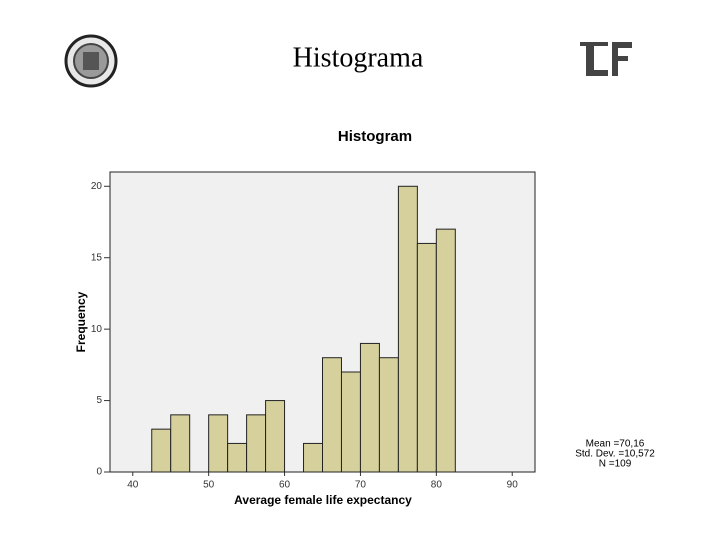 The height and width of the screenshot is (545, 720). Describe the element at coordinates (437, 485) in the screenshot. I see `x-tick-label: 80` at that location.